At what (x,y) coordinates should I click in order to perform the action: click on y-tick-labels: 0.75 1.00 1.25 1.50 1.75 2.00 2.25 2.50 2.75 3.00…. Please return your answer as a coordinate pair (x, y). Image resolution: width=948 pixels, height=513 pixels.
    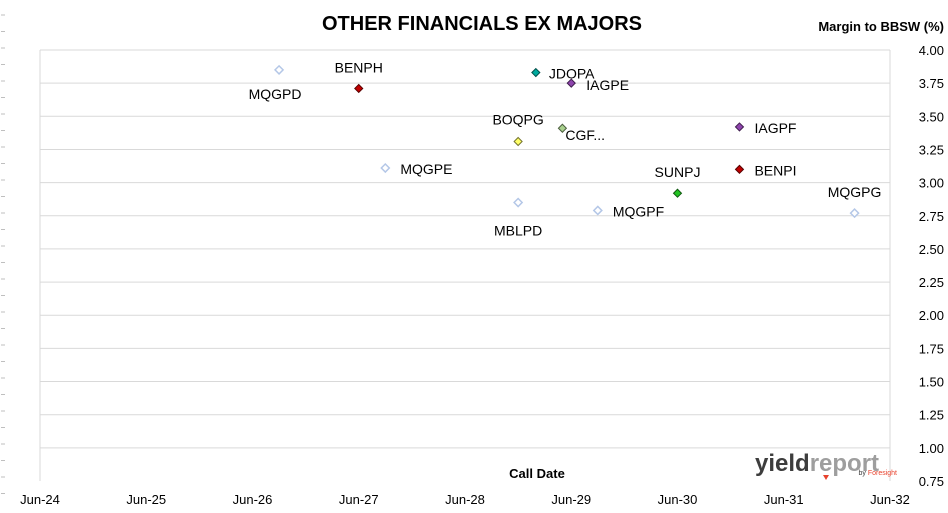
    Looking at the image, I should click on (931, 266).